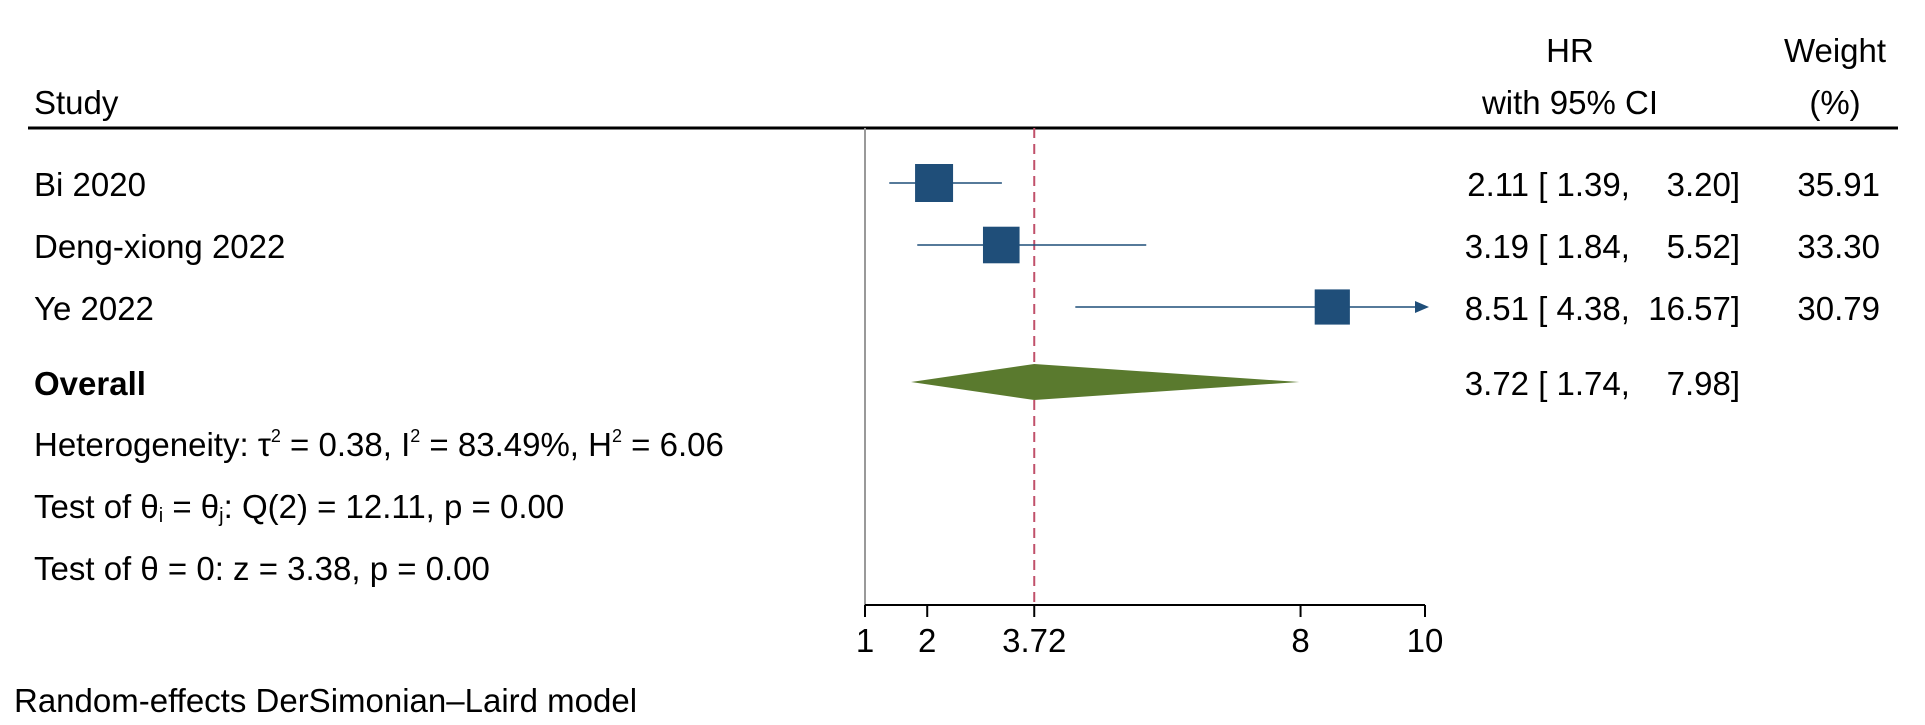 Image resolution: width=1925 pixels, height=725 pixels. Describe the element at coordinates (90, 184) in the screenshot. I see `study-name-1: Bi 2020` at that location.